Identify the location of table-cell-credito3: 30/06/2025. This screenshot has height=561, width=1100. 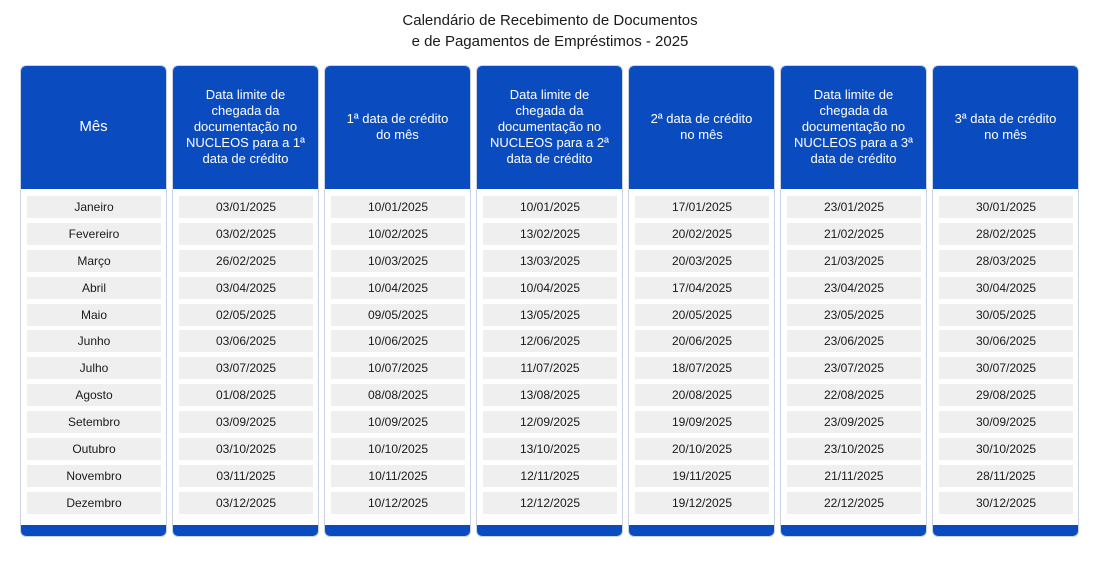
(1006, 341).